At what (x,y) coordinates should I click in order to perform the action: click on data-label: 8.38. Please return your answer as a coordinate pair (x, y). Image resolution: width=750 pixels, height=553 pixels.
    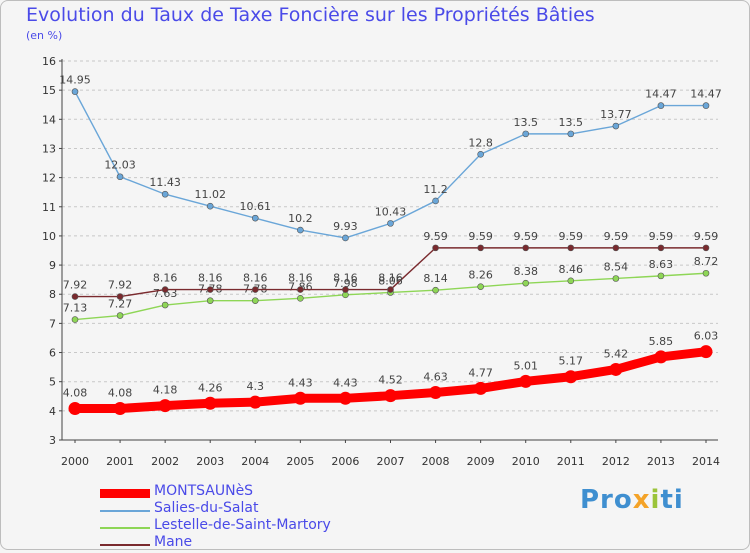
    Looking at the image, I should click on (525, 271).